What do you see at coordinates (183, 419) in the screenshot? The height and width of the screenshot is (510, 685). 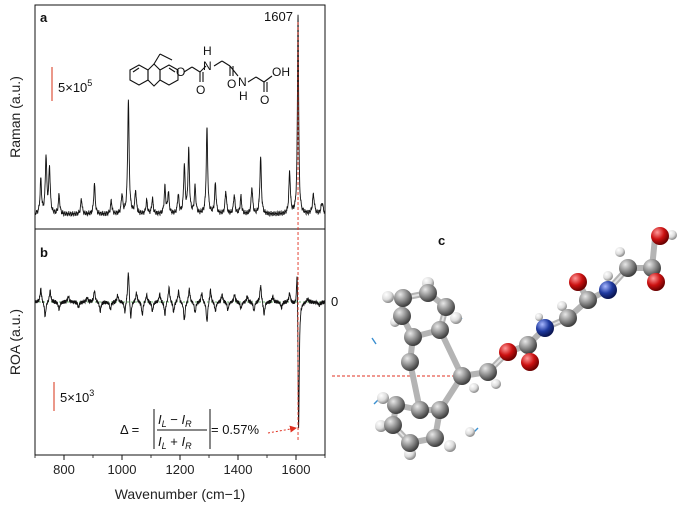 I see `formula-num-i2: I` at bounding box center [183, 419].